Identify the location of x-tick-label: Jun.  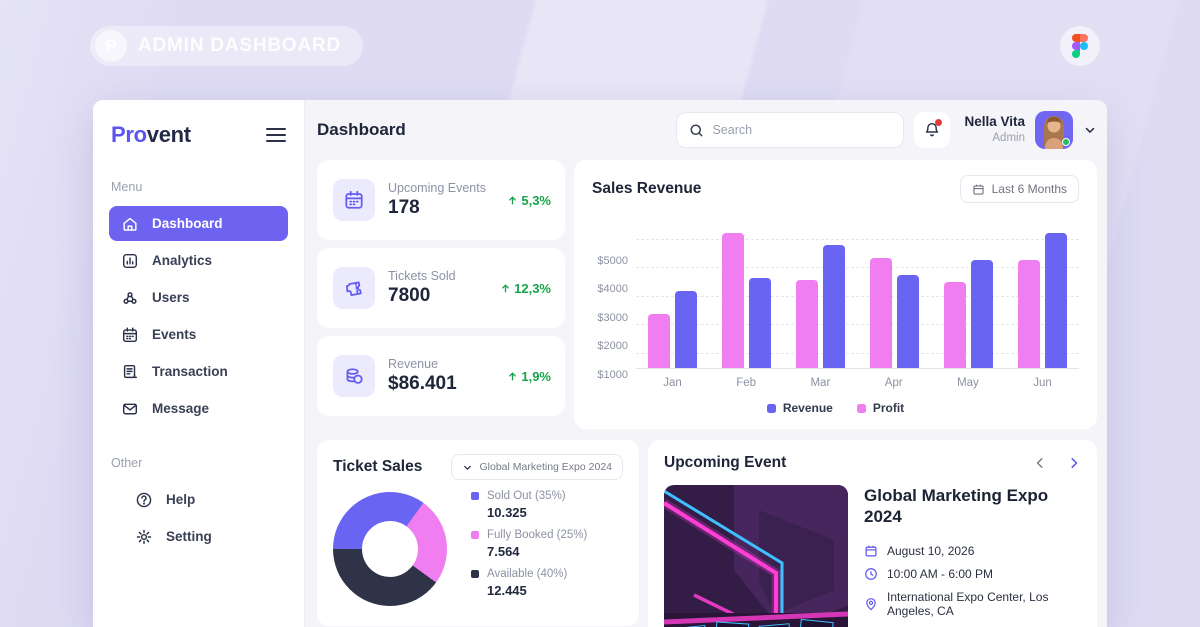
(1042, 383).